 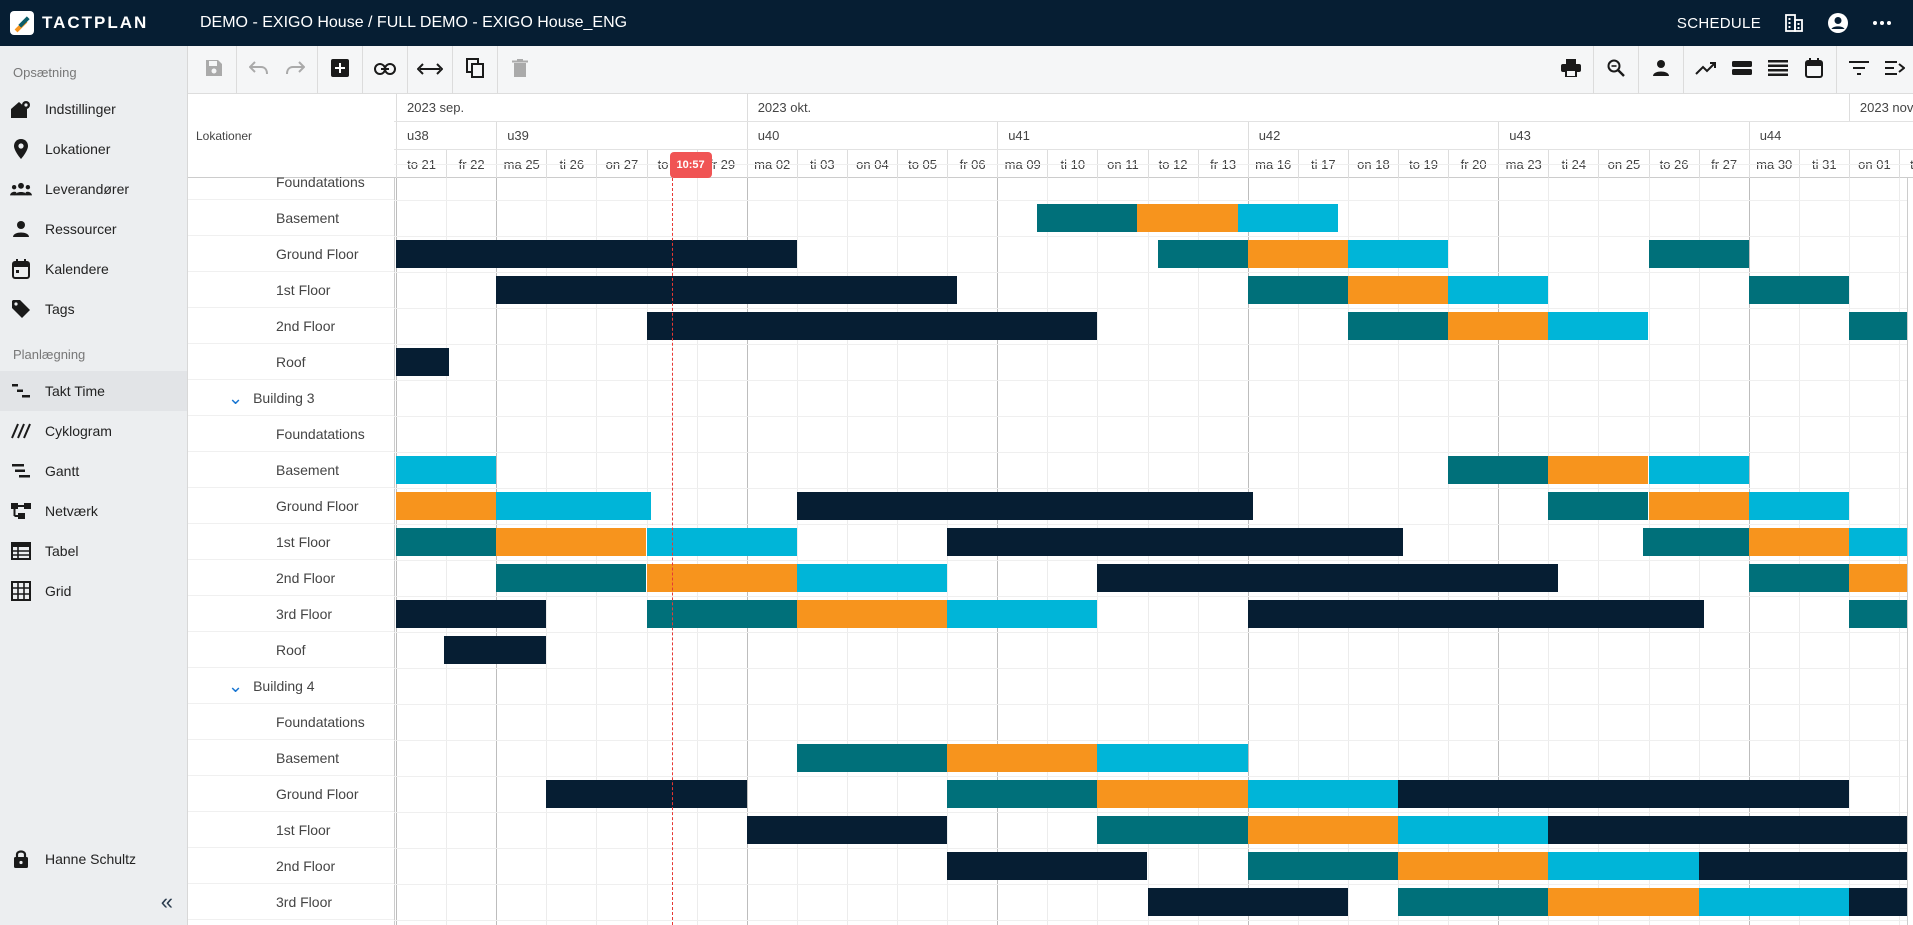 What do you see at coordinates (291, 686) in the screenshot?
I see `location-group-row: ⌄ Building 4` at bounding box center [291, 686].